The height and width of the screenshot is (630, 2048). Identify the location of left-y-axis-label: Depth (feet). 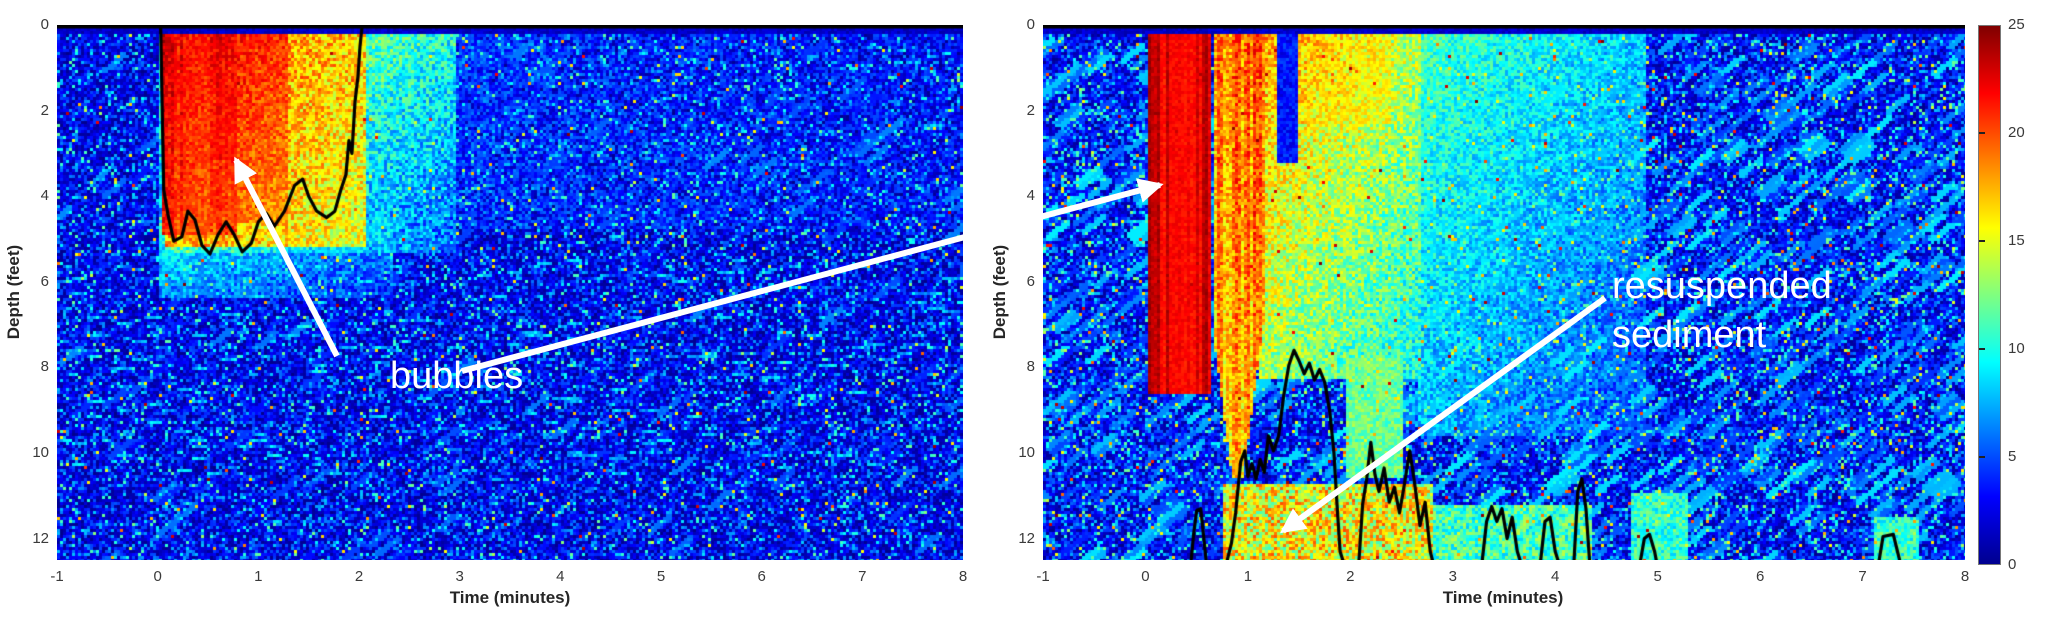
(13, 292).